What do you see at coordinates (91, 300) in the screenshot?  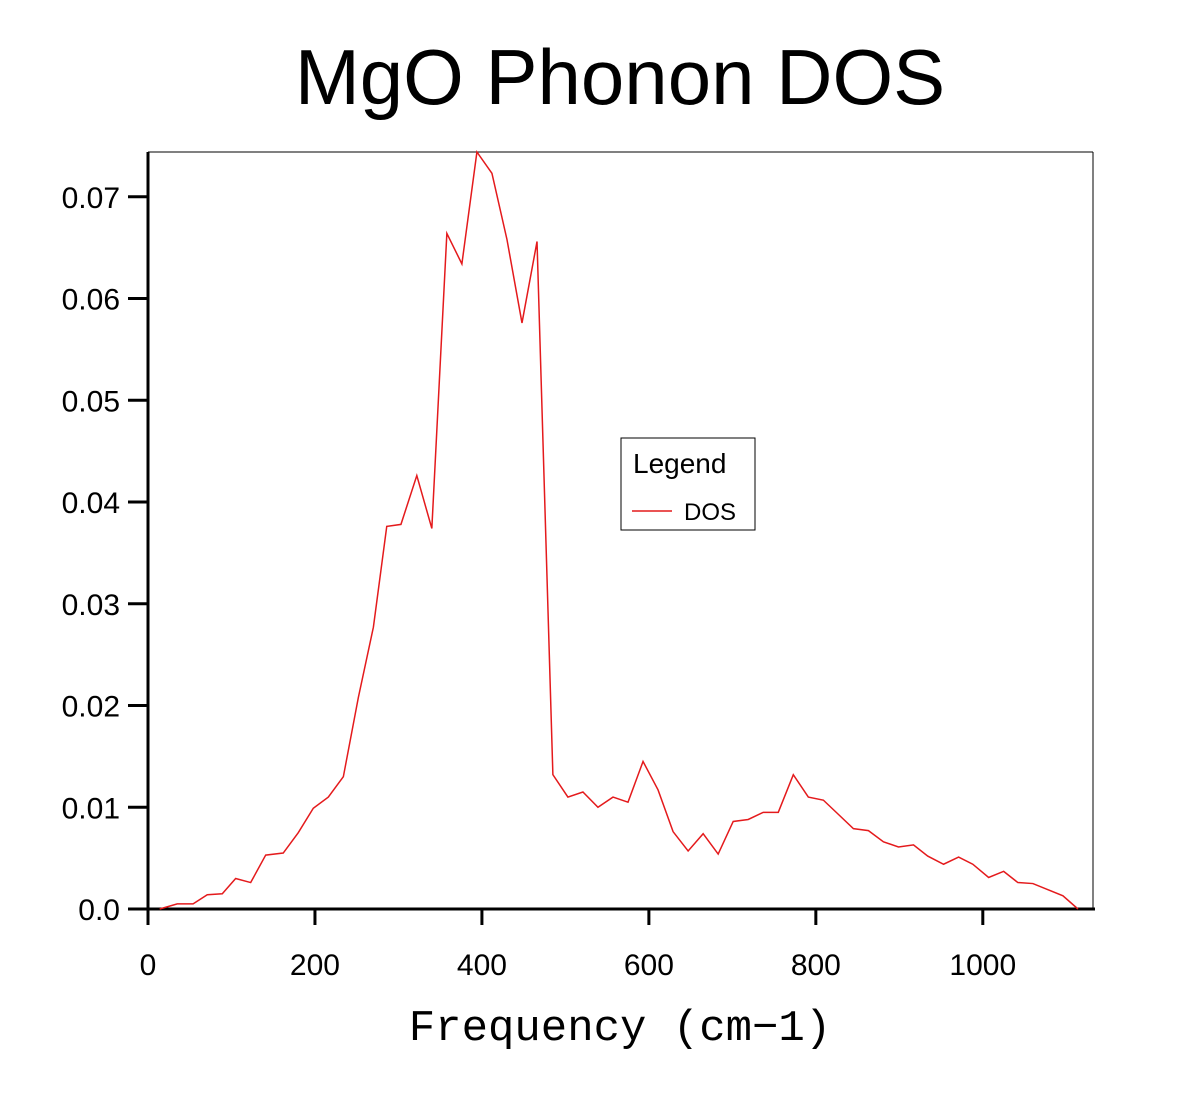 I see `y-tick-label: 0.06` at bounding box center [91, 300].